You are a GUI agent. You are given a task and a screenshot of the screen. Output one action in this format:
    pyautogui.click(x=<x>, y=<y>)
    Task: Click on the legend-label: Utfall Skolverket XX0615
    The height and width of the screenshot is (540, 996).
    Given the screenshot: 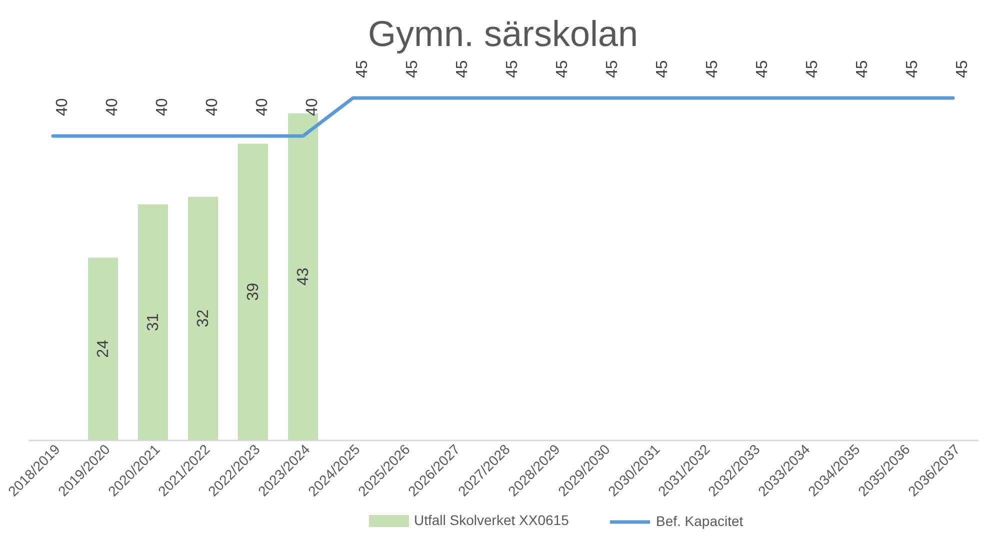 What is the action you would take?
    pyautogui.click(x=492, y=520)
    